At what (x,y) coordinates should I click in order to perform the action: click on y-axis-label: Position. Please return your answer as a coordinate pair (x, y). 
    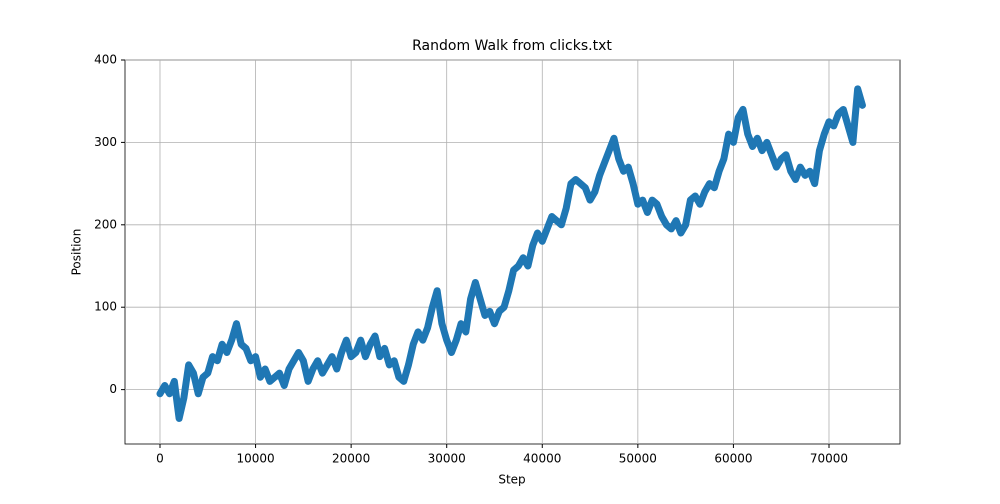
    Looking at the image, I should click on (77, 252).